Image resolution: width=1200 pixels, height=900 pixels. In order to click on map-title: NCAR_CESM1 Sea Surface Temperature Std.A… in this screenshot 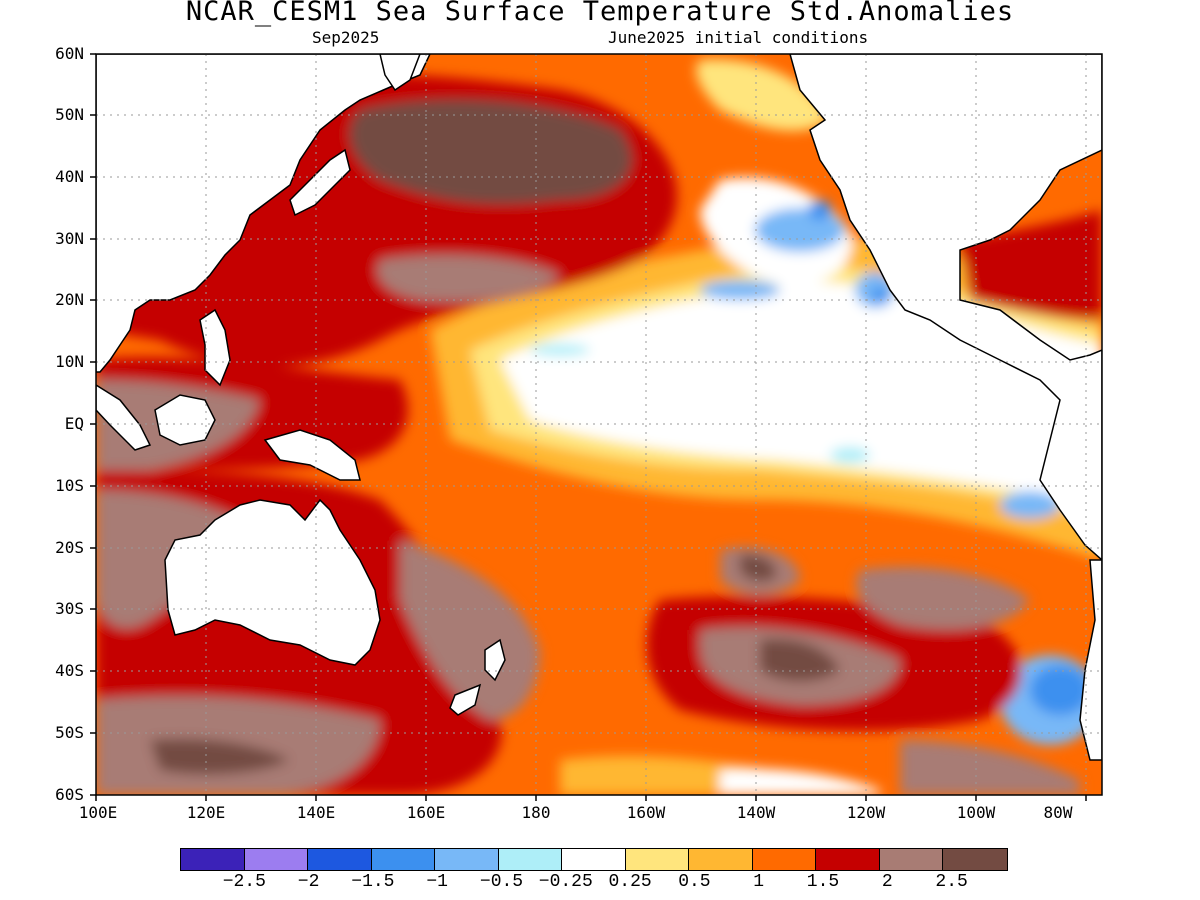, I will do `click(600, 13)`.